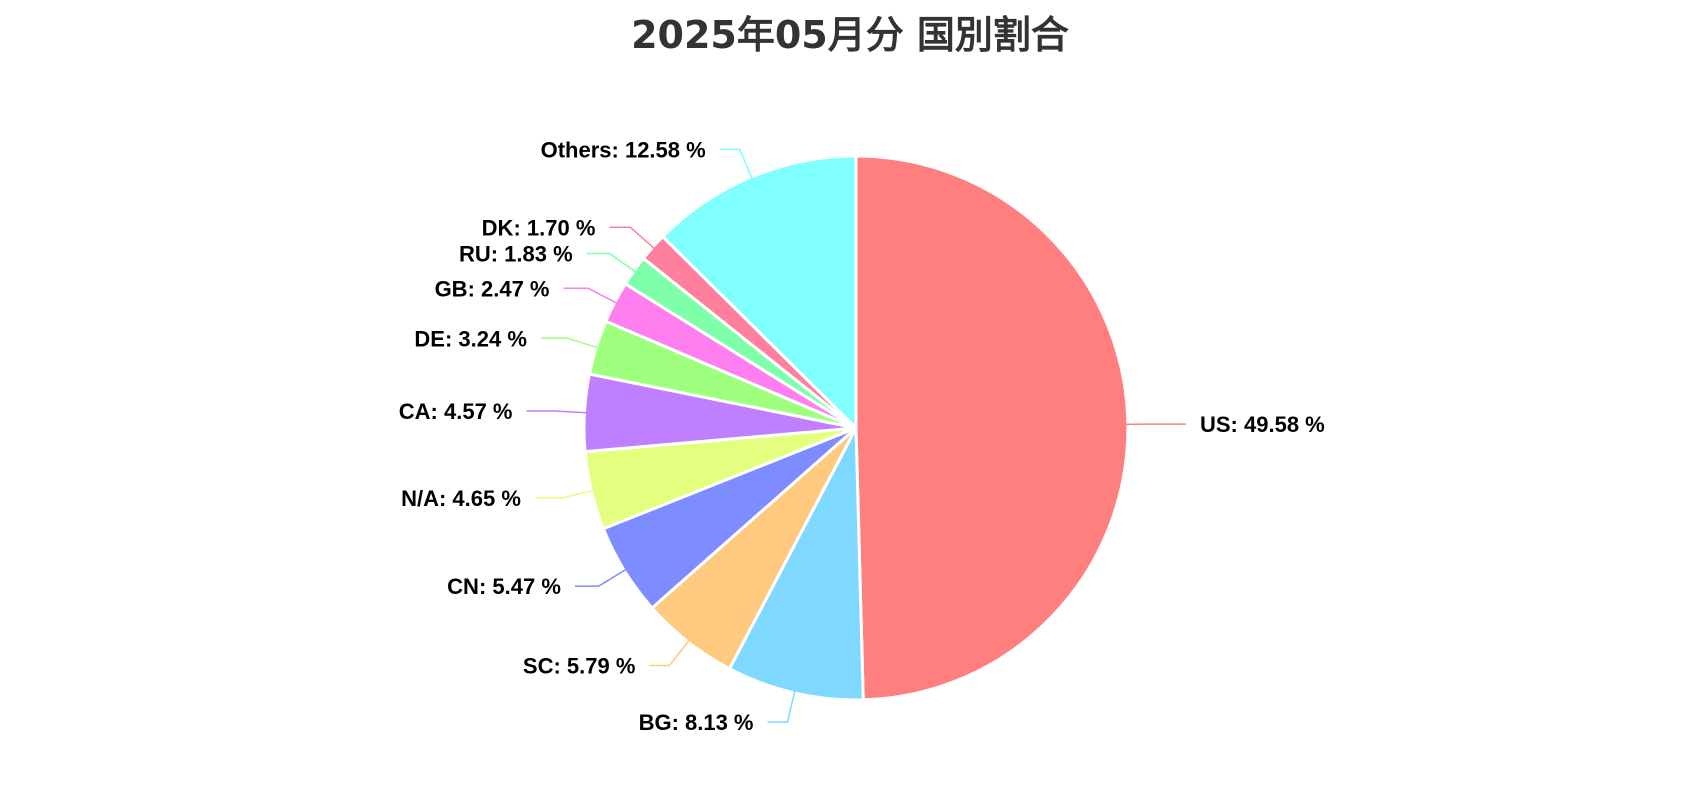 The height and width of the screenshot is (800, 1700). What do you see at coordinates (611, 262) in the screenshot?
I see `leader-line-ru` at bounding box center [611, 262].